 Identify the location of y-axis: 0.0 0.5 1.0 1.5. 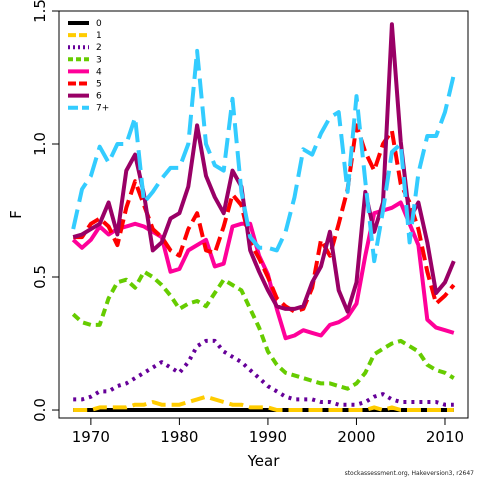
(45, 211).